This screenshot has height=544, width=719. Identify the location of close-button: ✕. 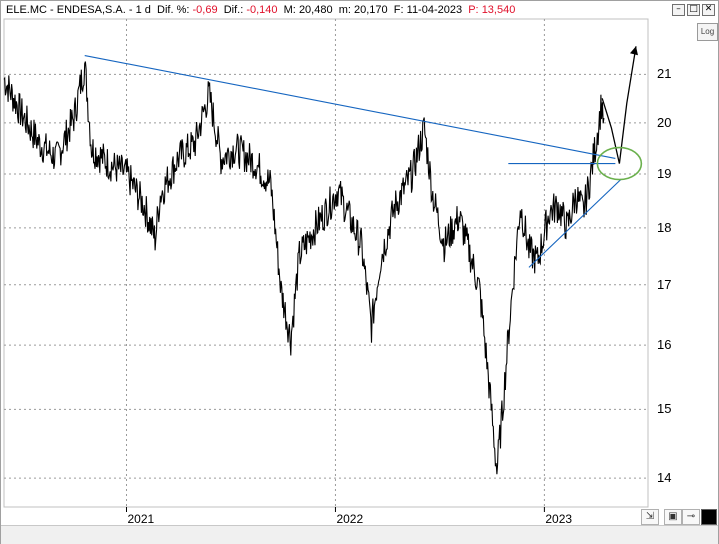
(708, 10).